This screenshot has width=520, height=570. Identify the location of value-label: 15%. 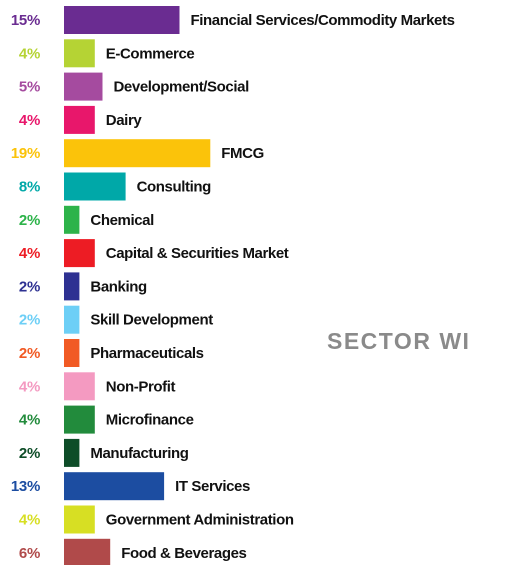
(25, 20).